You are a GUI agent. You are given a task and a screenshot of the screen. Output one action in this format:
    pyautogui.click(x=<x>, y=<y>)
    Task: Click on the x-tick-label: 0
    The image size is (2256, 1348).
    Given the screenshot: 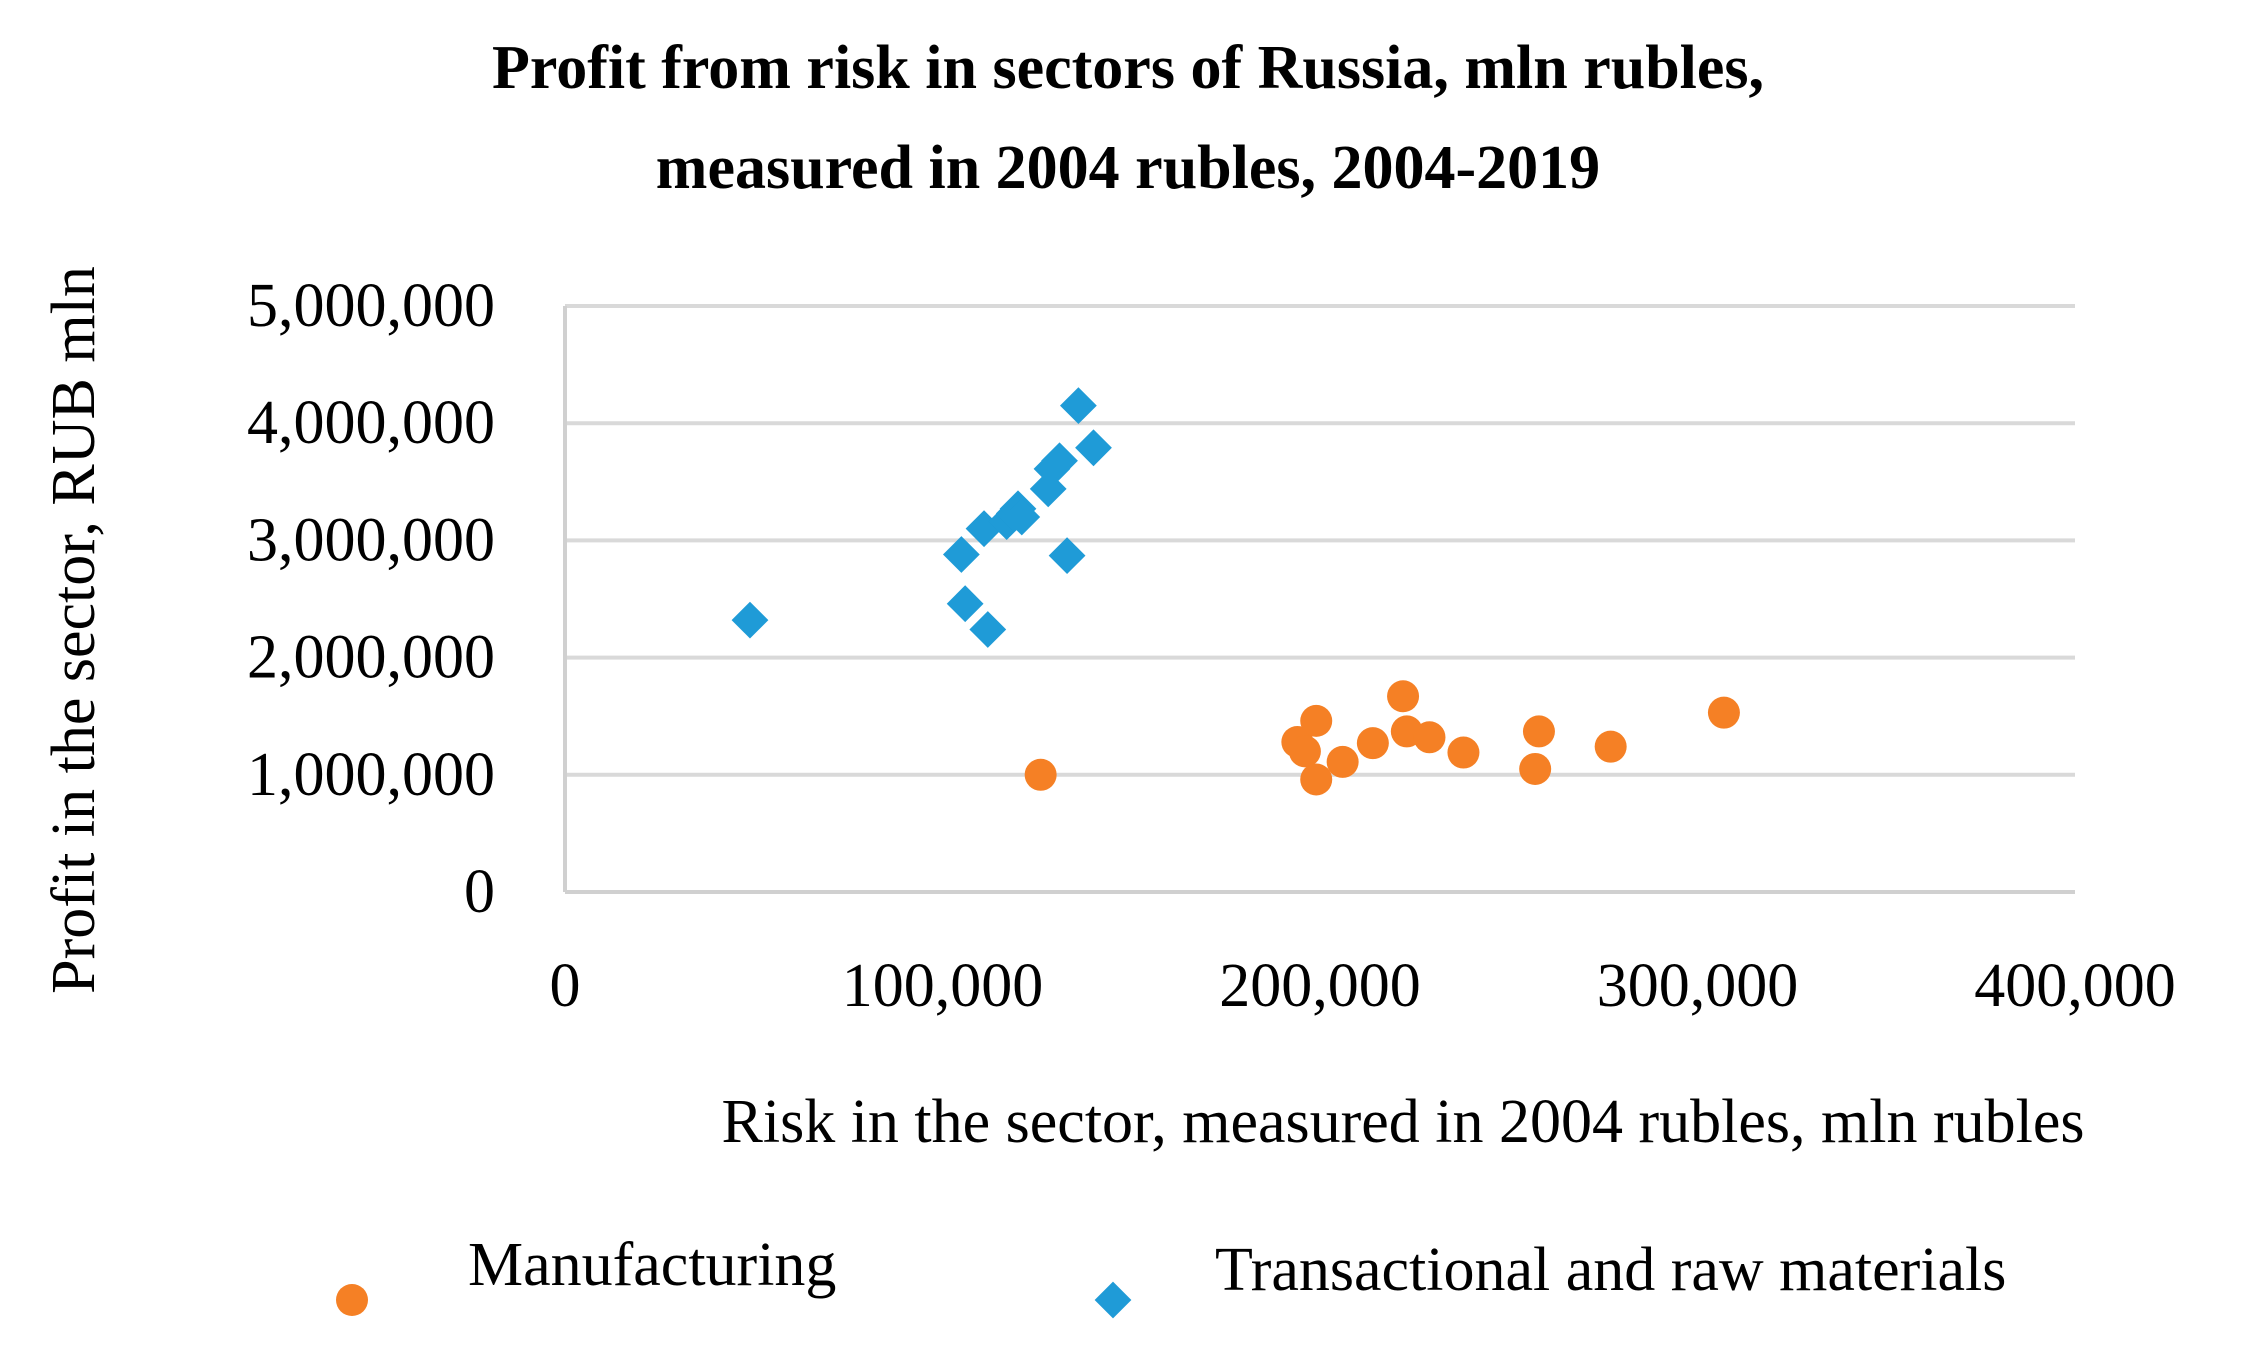 What is the action you would take?
    pyautogui.click(x=565, y=986)
    